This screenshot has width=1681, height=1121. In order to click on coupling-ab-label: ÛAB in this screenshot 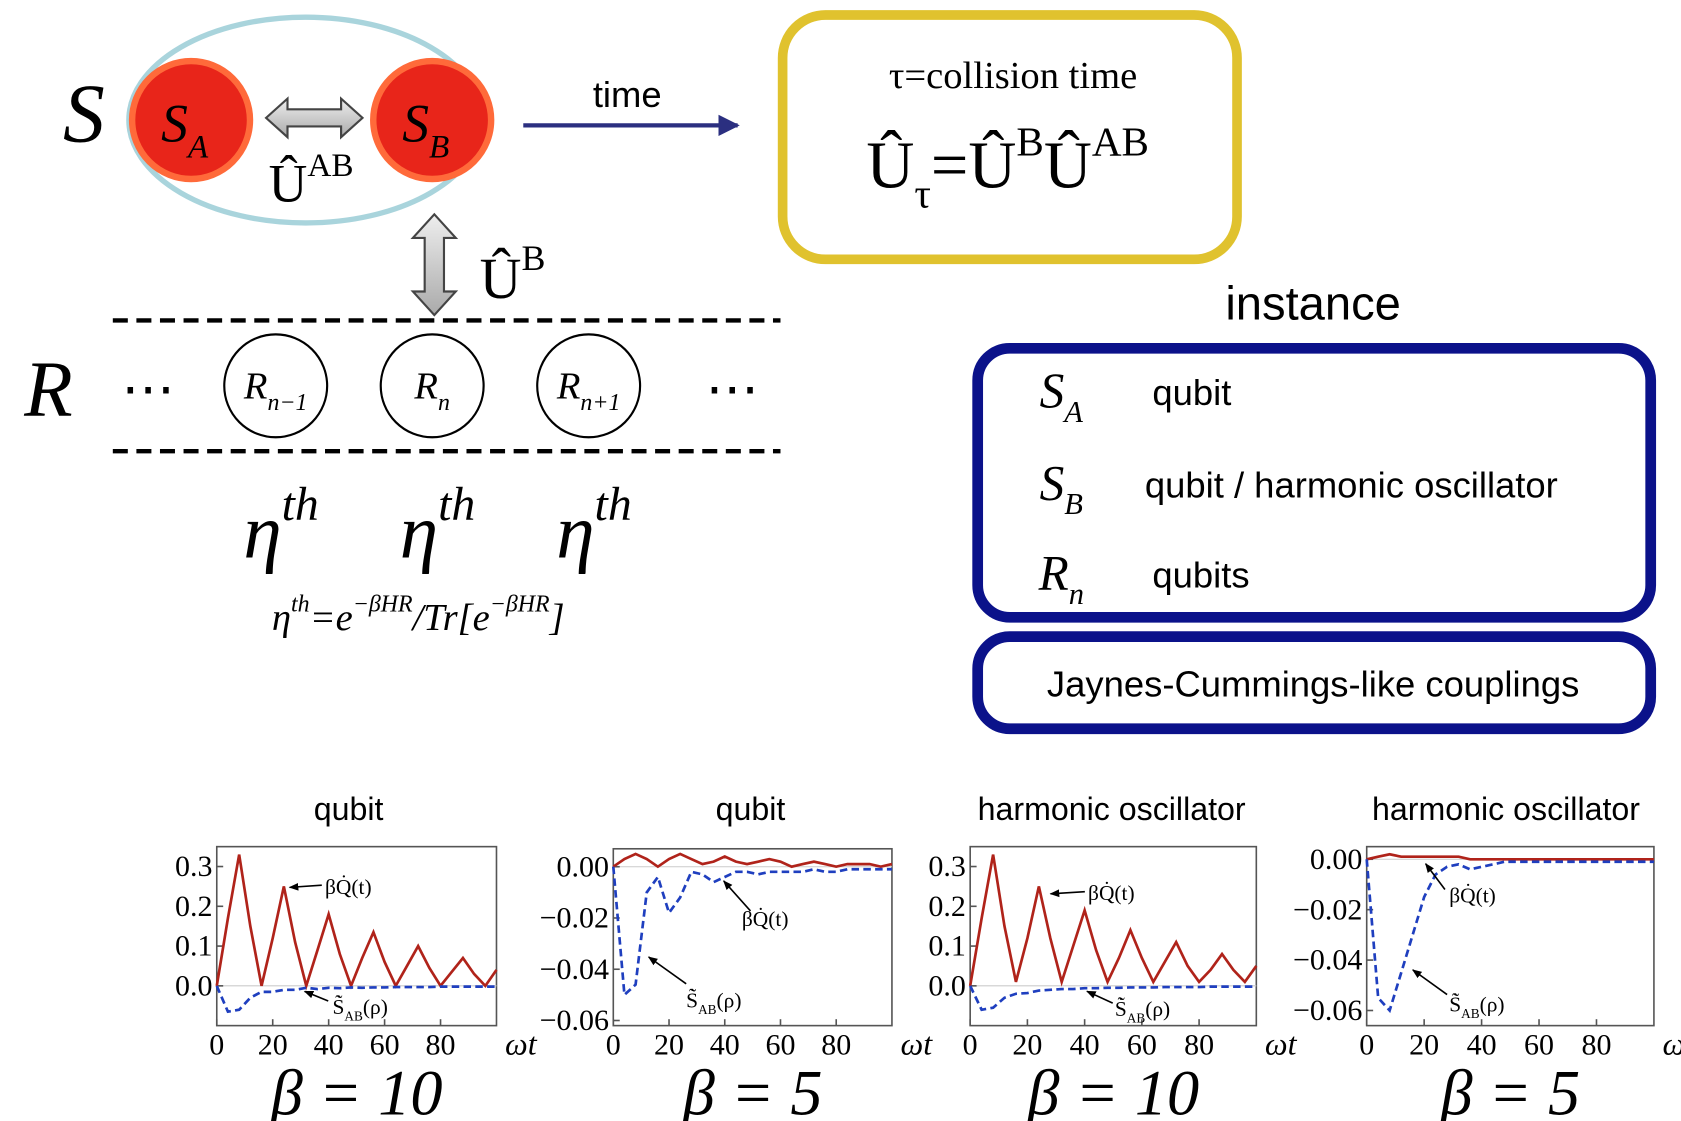, I will do `click(311, 180)`.